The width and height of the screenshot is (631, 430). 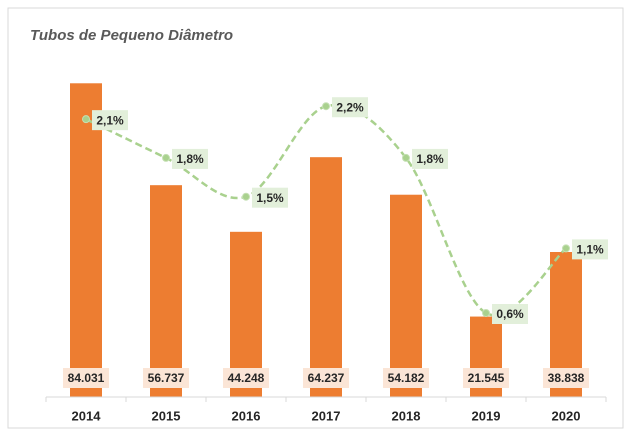 I want to click on data-label: 64.237, so click(x=326, y=378).